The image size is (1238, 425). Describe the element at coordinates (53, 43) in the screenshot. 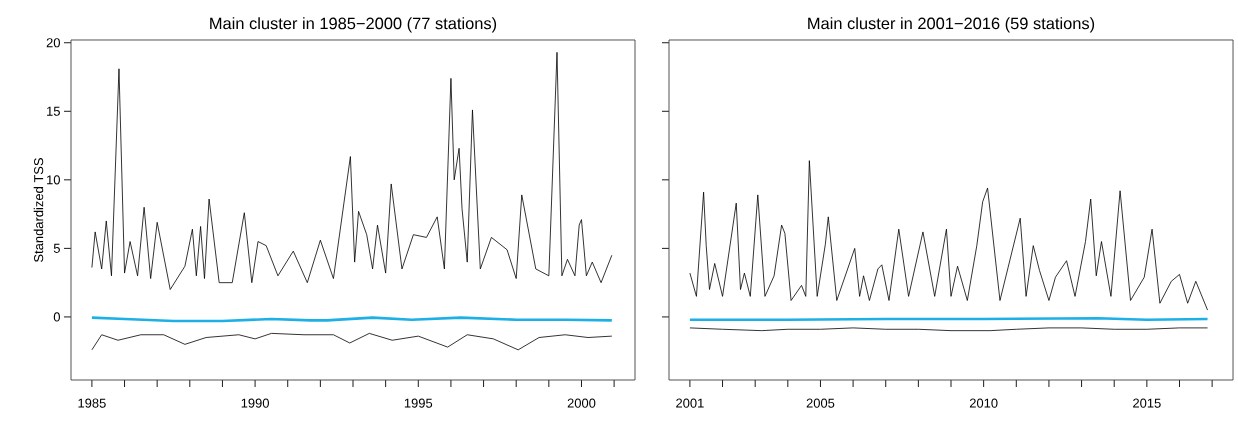

I see `y-tick-label: 20` at that location.